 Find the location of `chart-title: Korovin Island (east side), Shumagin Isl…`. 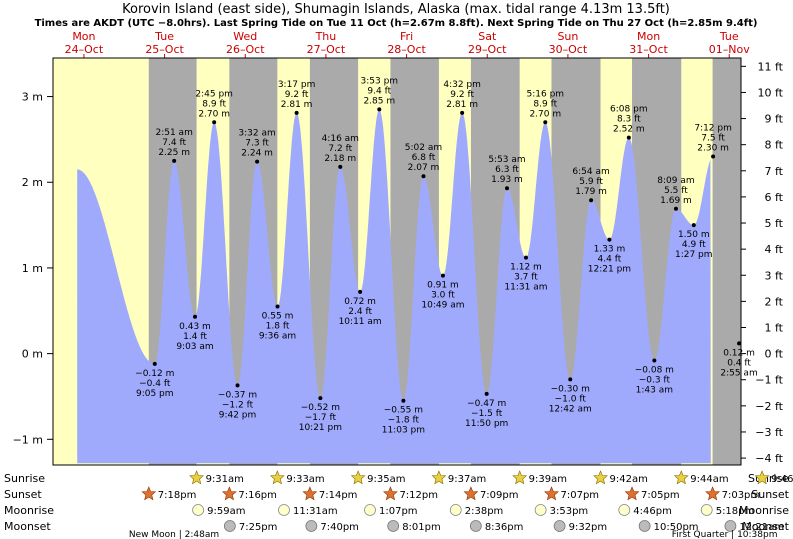

chart-title: Korovin Island (east side), Shumagin Isl… is located at coordinates (396, 9).